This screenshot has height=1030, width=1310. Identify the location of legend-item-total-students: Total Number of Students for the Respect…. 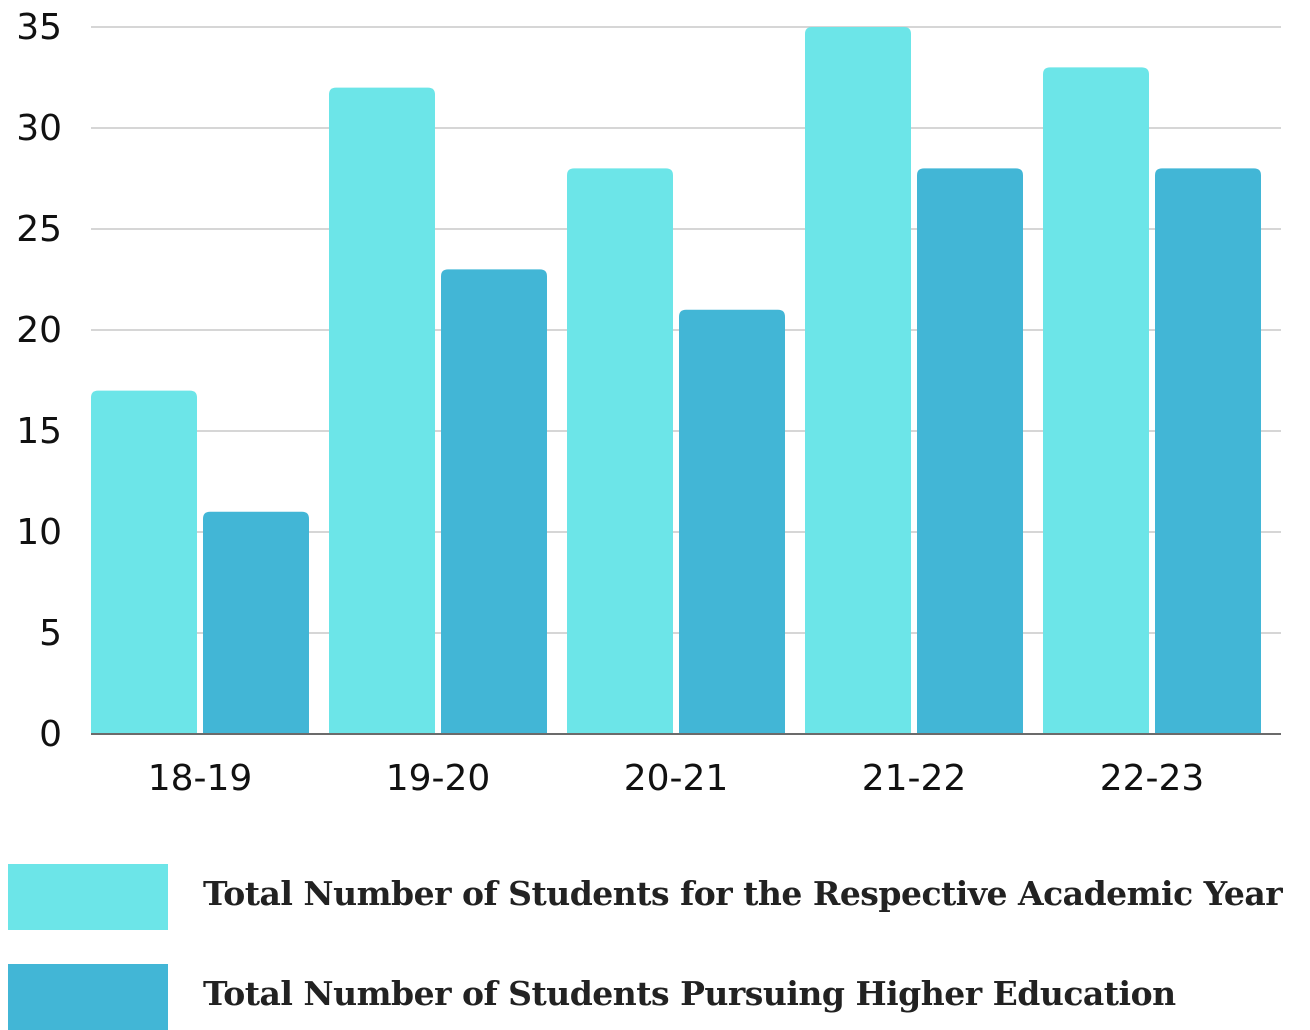
(658, 897).